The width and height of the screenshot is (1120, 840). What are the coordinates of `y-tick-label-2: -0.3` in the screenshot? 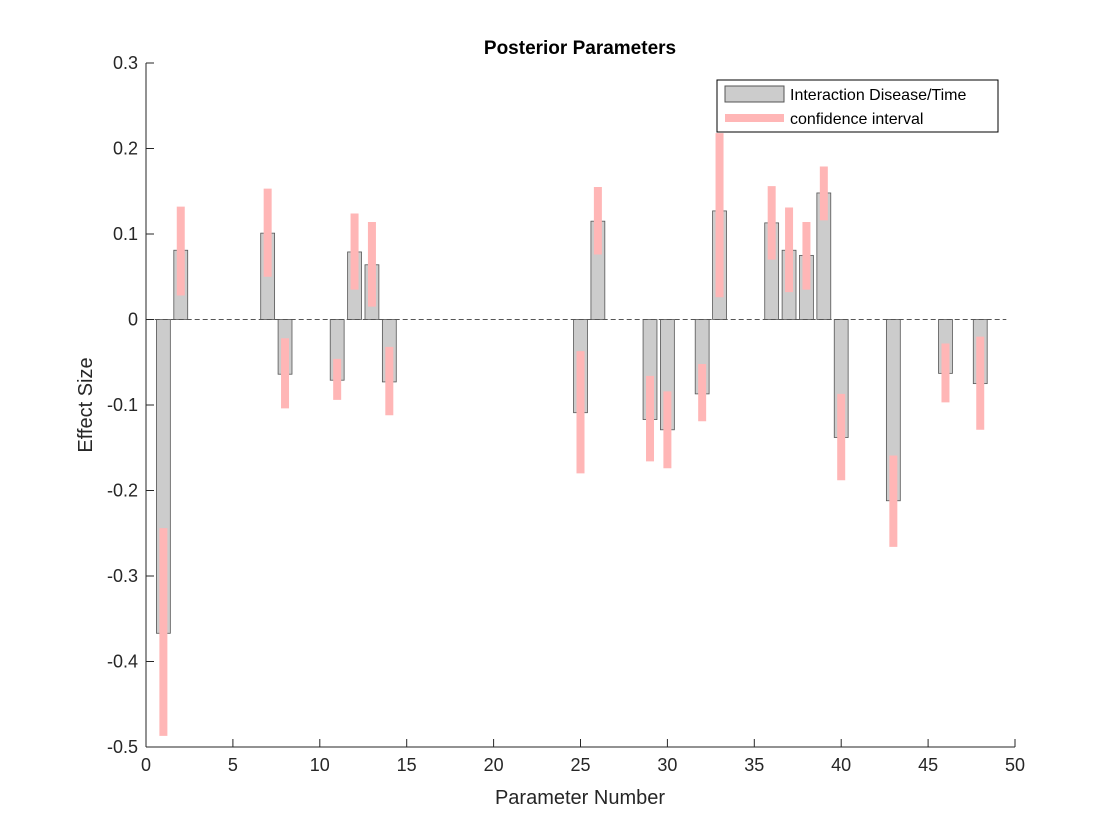 It's located at (122, 576).